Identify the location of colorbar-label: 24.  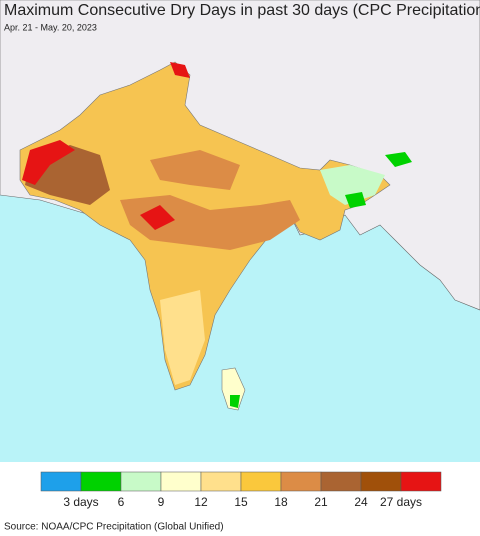
(361, 502).